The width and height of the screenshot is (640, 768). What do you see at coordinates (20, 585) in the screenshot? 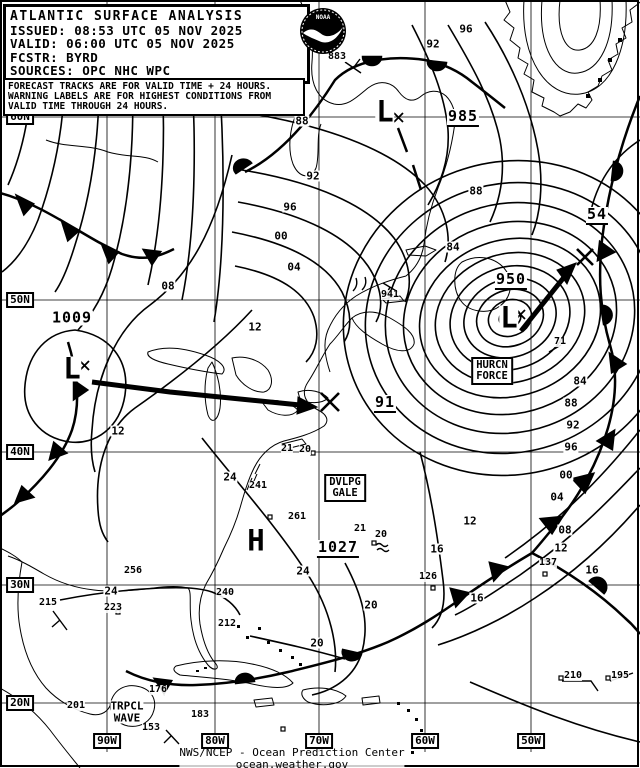
I see `lat-label-30n: 30N` at bounding box center [20, 585].